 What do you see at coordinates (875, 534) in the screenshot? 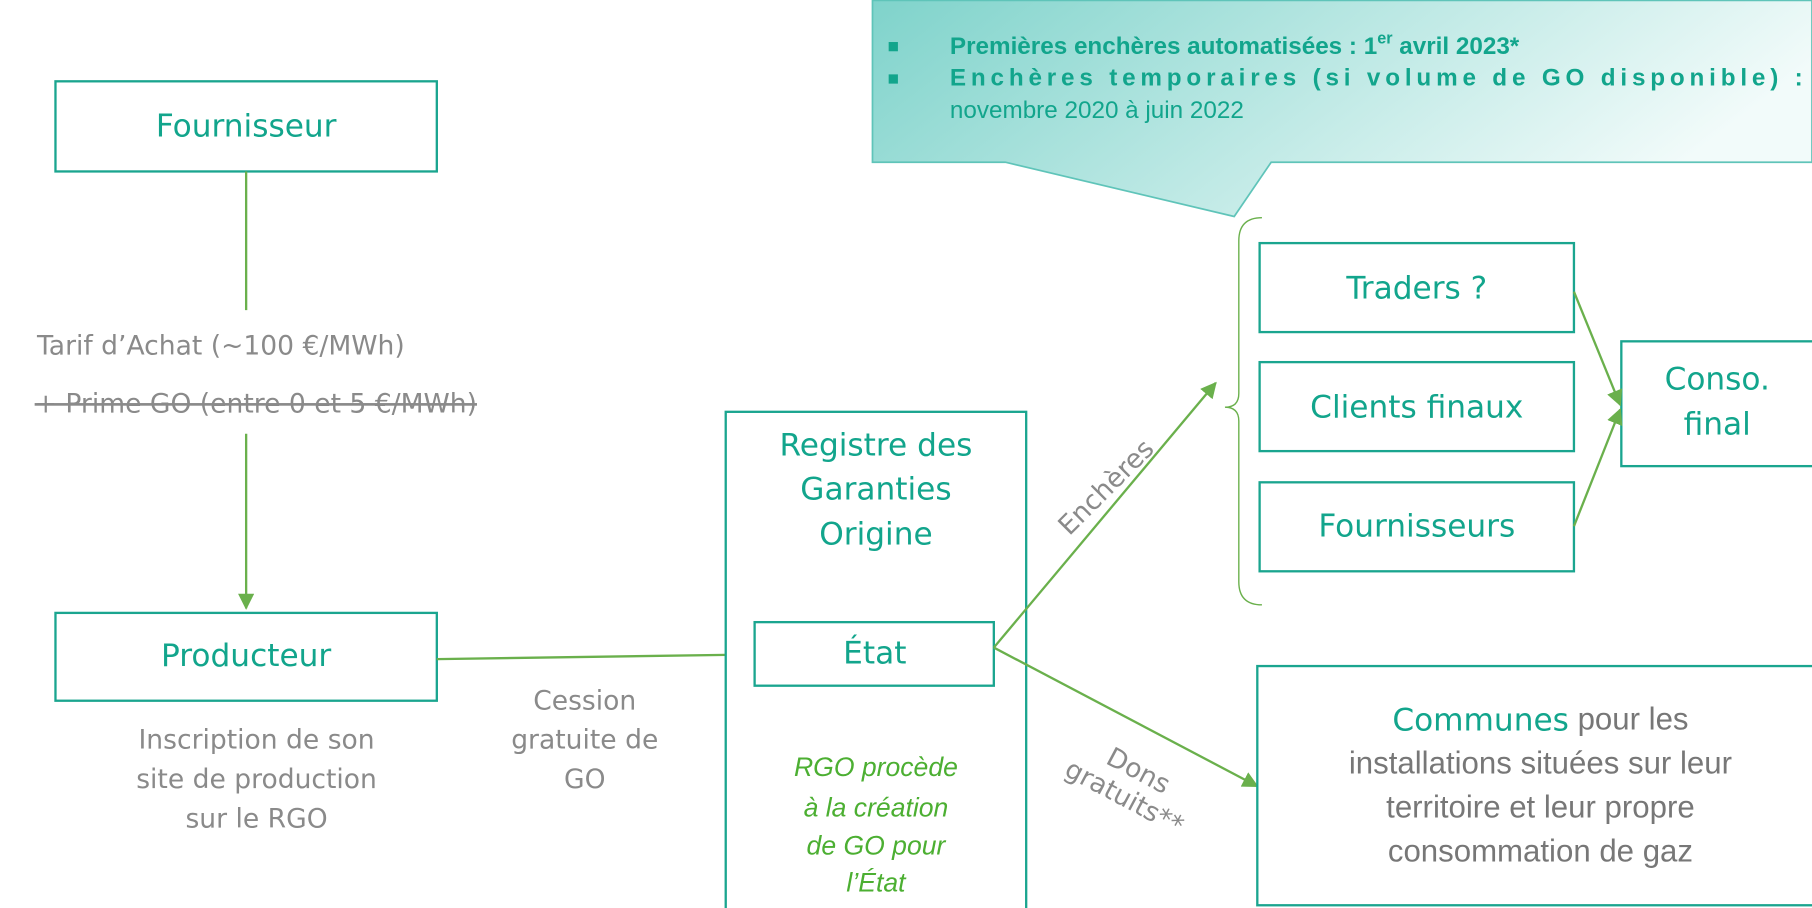
I see `label: Origine` at bounding box center [875, 534].